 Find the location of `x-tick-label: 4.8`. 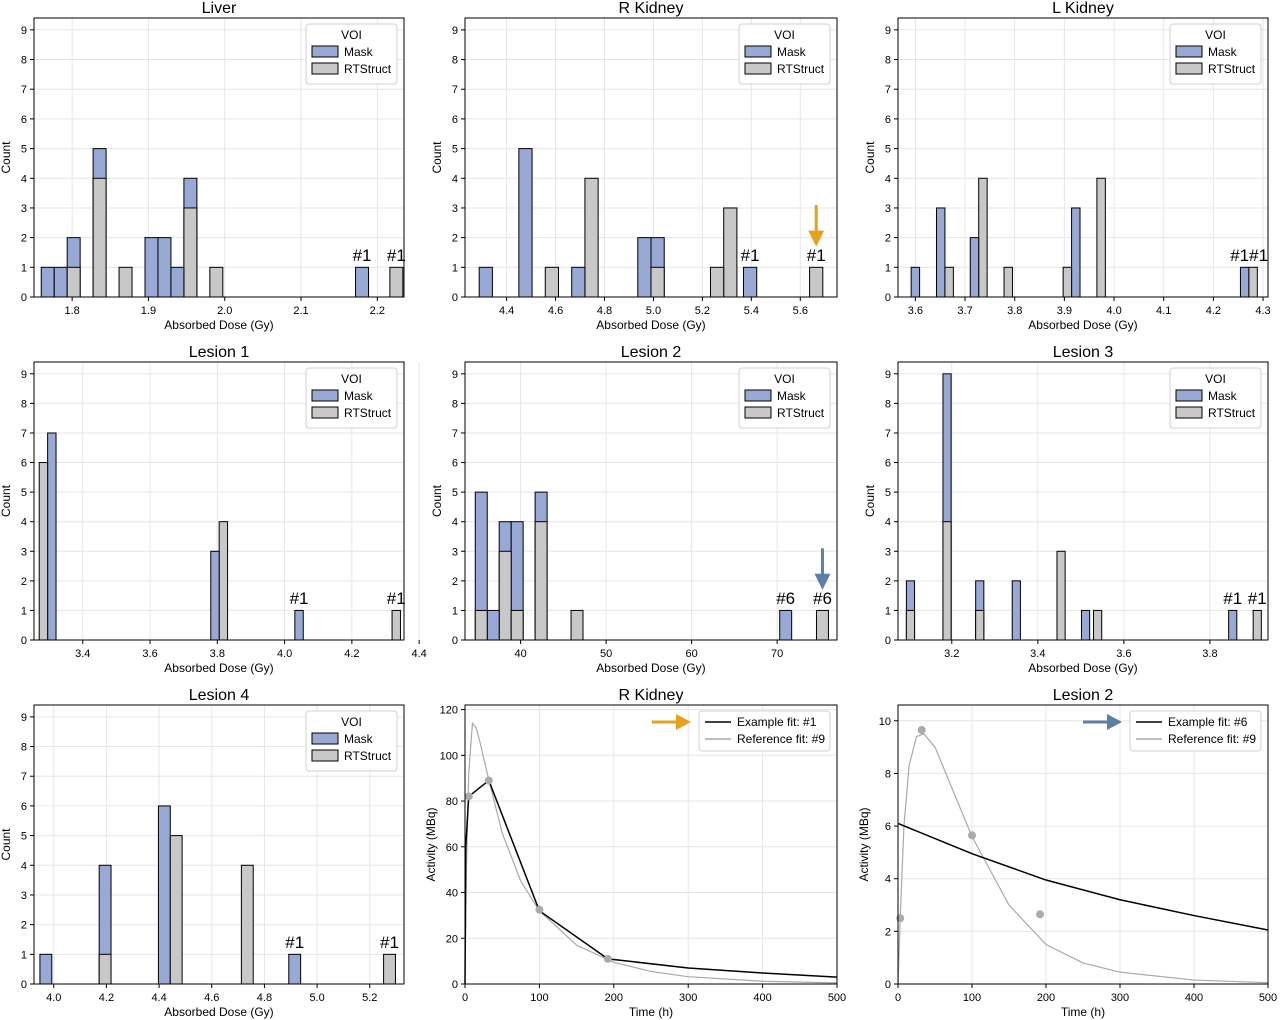

x-tick-label: 4.8 is located at coordinates (604, 311).